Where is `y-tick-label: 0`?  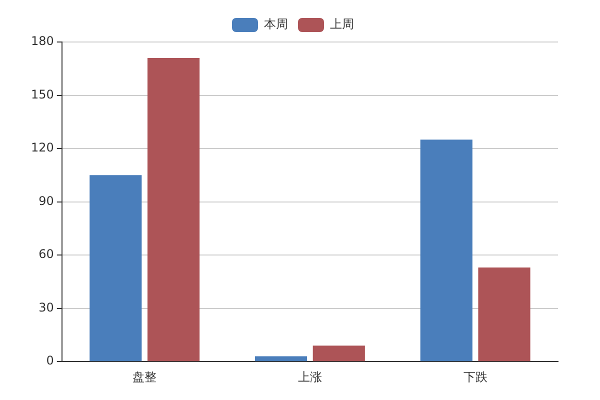
y-tick-label: 0 is located at coordinates (50, 361).